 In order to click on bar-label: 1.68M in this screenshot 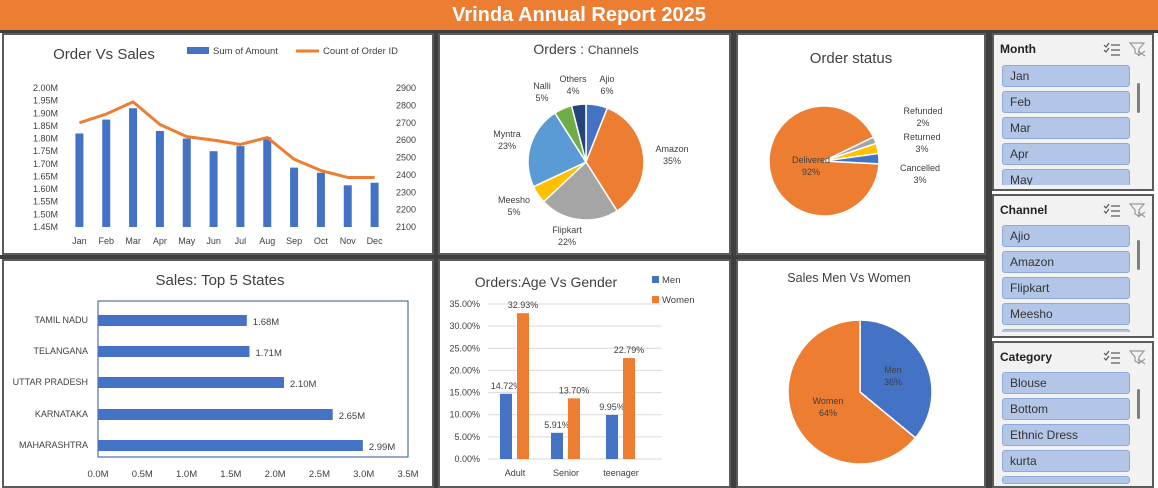, I will do `click(266, 322)`.